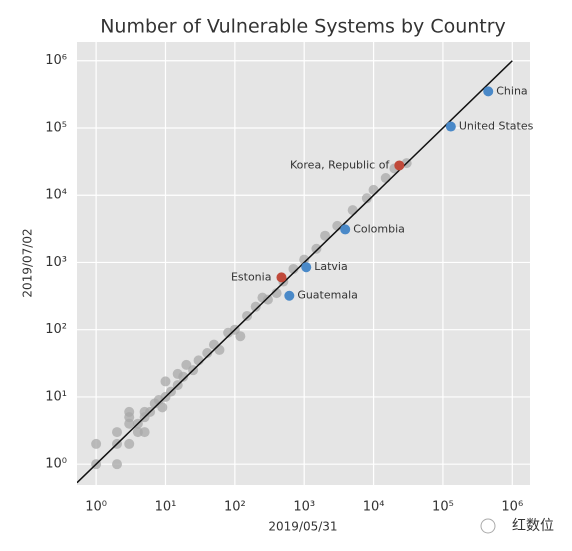 The height and width of the screenshot is (551, 572). Describe the element at coordinates (374, 507) in the screenshot. I see `x-tick-label: 10⁴` at that location.